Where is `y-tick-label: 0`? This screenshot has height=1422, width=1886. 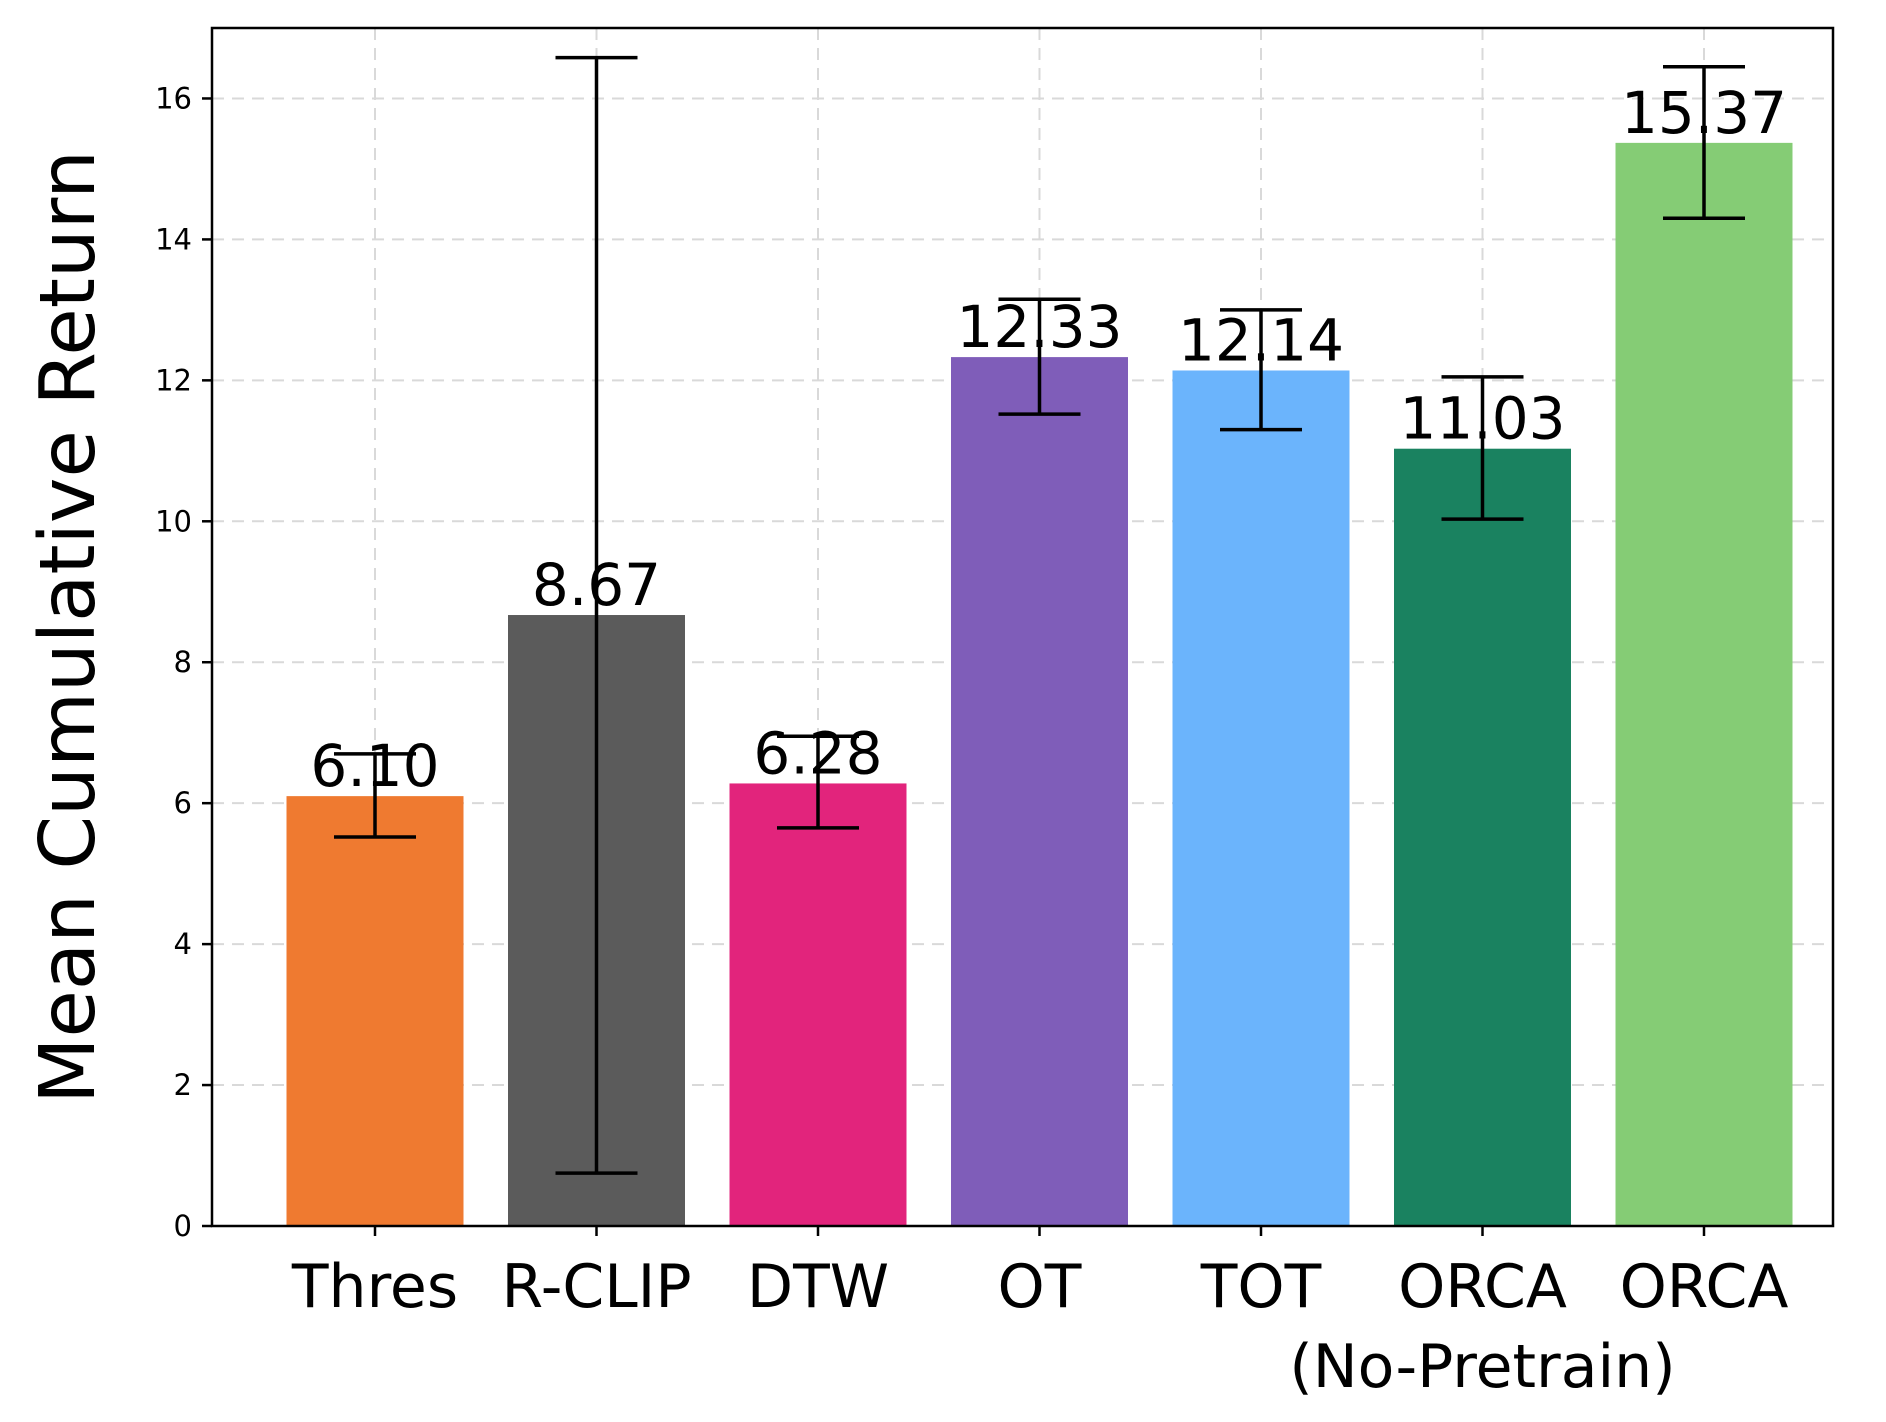 y-tick-label: 0 is located at coordinates (183, 1226).